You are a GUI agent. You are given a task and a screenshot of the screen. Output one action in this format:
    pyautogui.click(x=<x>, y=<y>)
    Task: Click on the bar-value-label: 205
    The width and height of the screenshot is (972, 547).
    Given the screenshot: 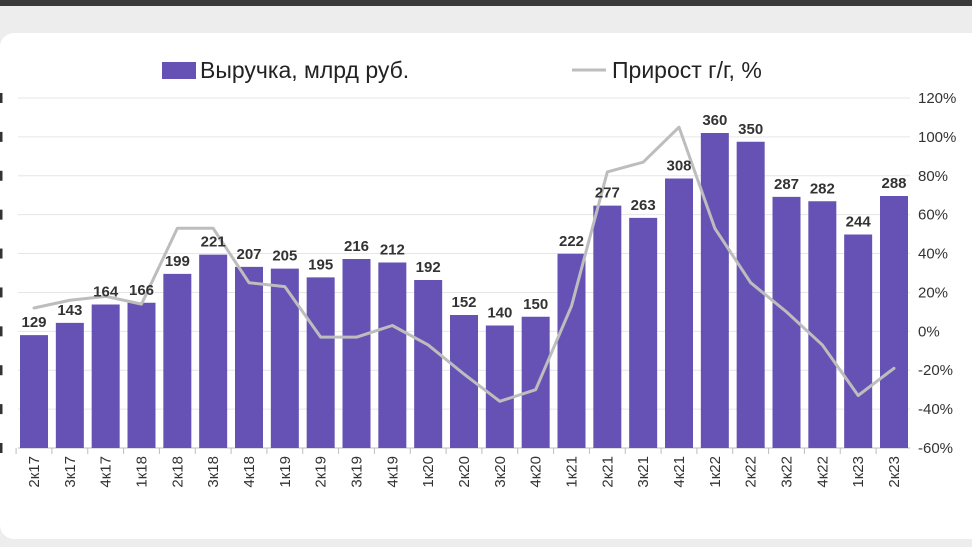 What is the action you would take?
    pyautogui.click(x=284, y=256)
    